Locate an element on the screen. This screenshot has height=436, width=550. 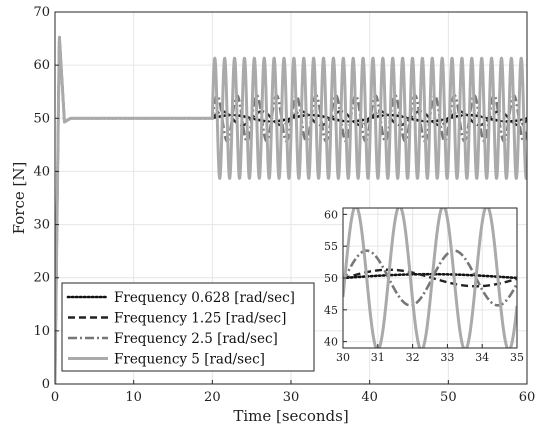
inset-plot: 30 31 32 33 34 35 40 45 50 55 60 is located at coordinates (424, 285).